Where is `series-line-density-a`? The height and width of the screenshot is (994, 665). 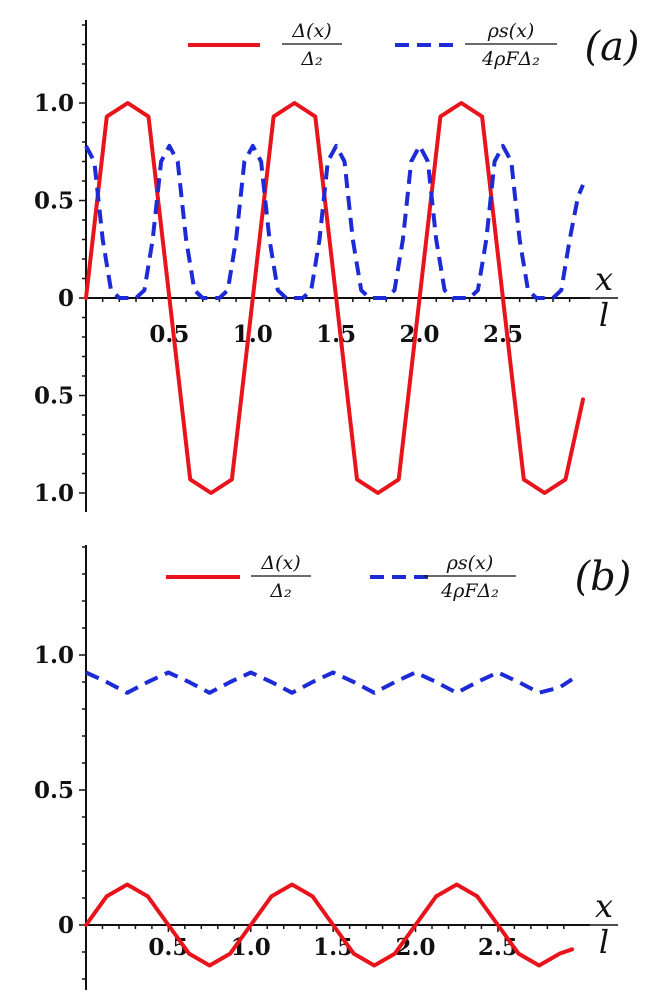 series-line-density-a is located at coordinates (334, 221).